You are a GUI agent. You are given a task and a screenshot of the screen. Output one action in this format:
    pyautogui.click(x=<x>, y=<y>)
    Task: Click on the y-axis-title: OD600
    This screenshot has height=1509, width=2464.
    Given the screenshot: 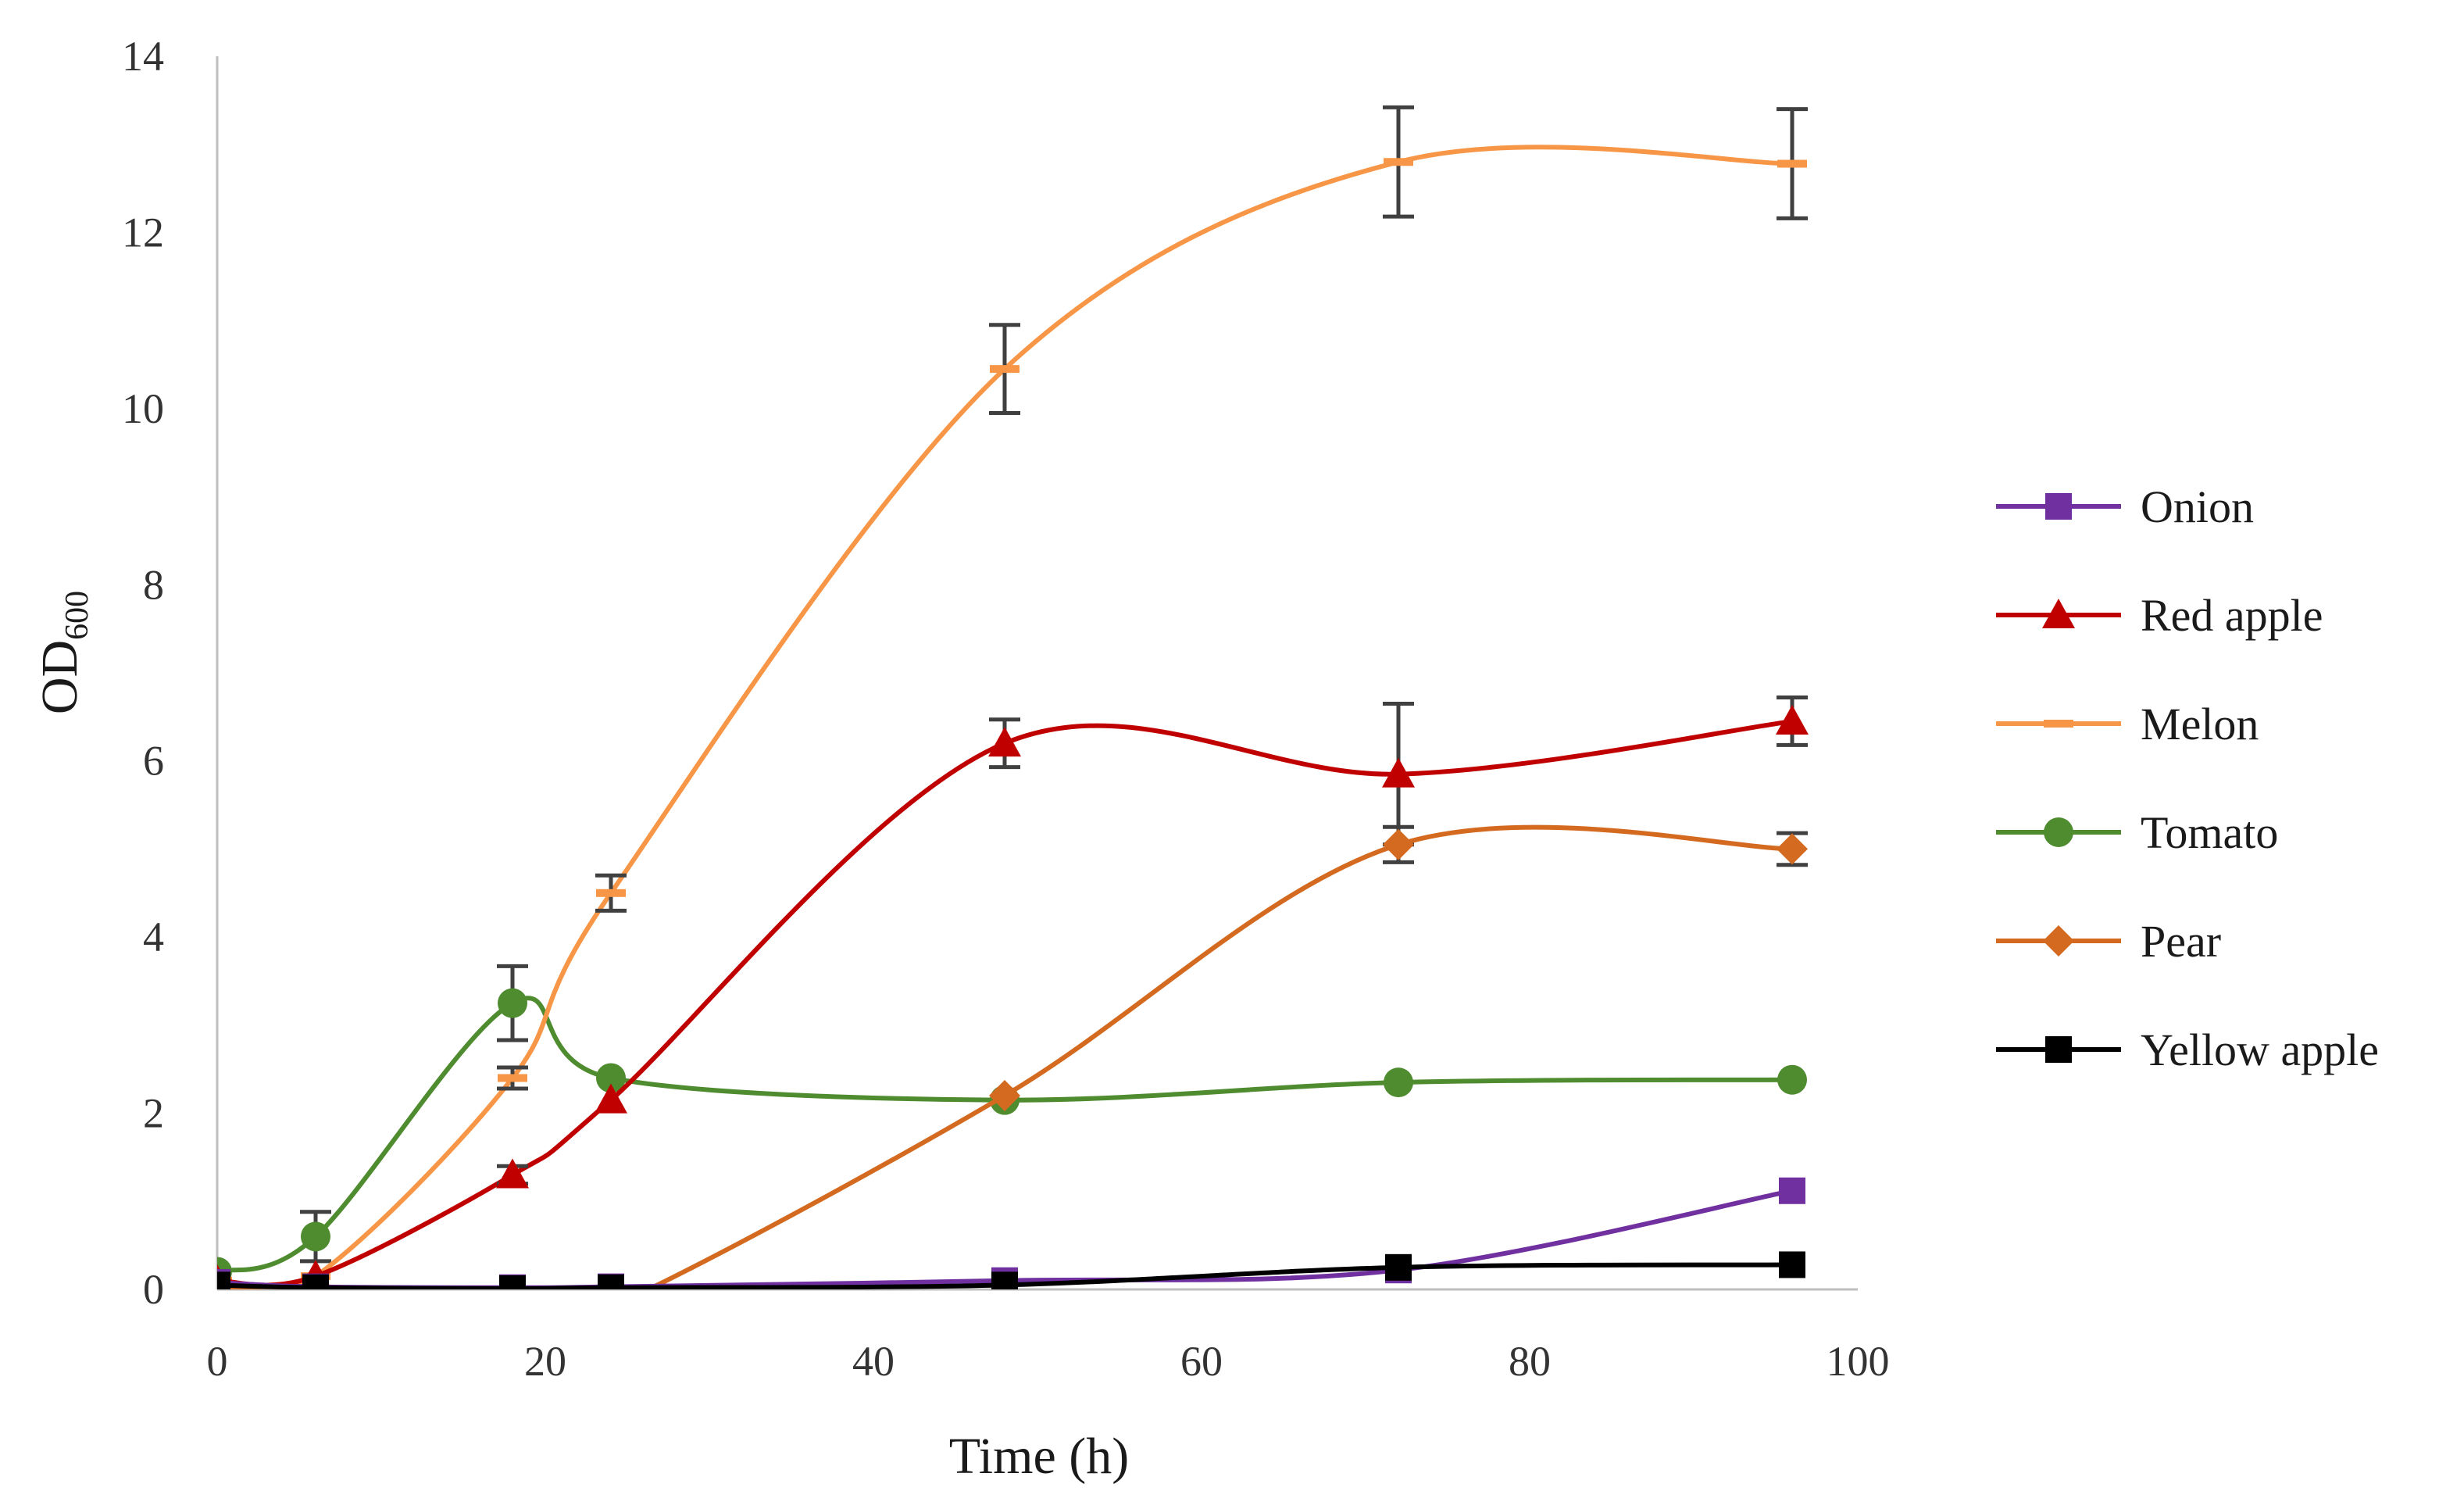 What is the action you would take?
    pyautogui.click(x=63, y=652)
    